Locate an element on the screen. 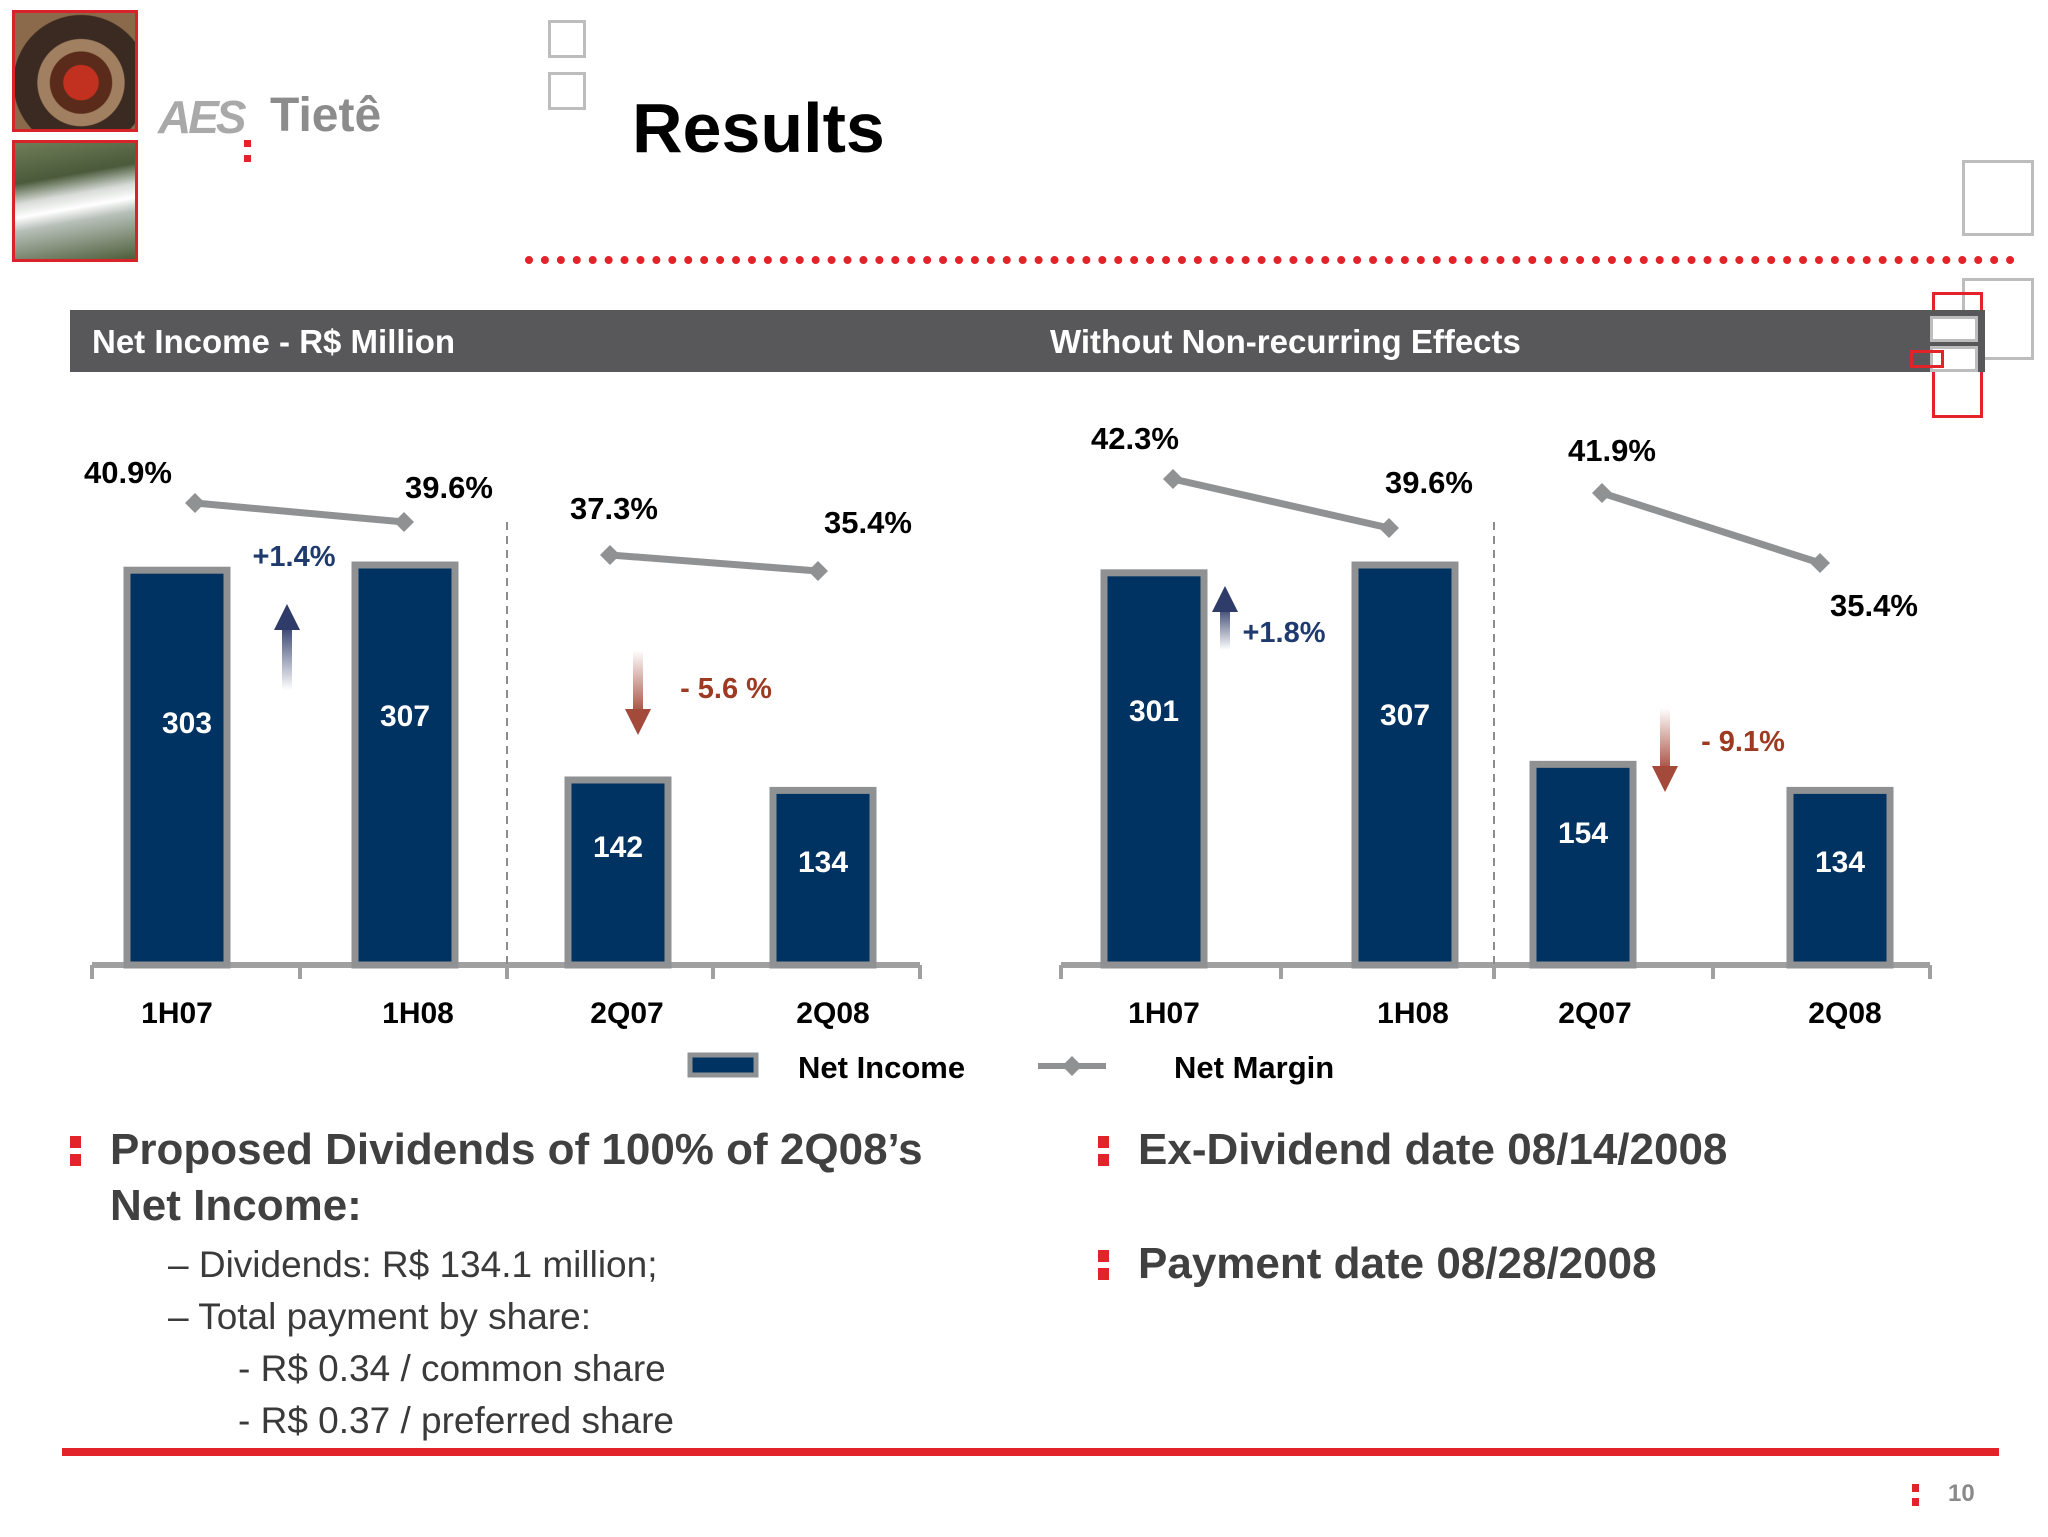  bar-value-label: 303 is located at coordinates (187, 723).